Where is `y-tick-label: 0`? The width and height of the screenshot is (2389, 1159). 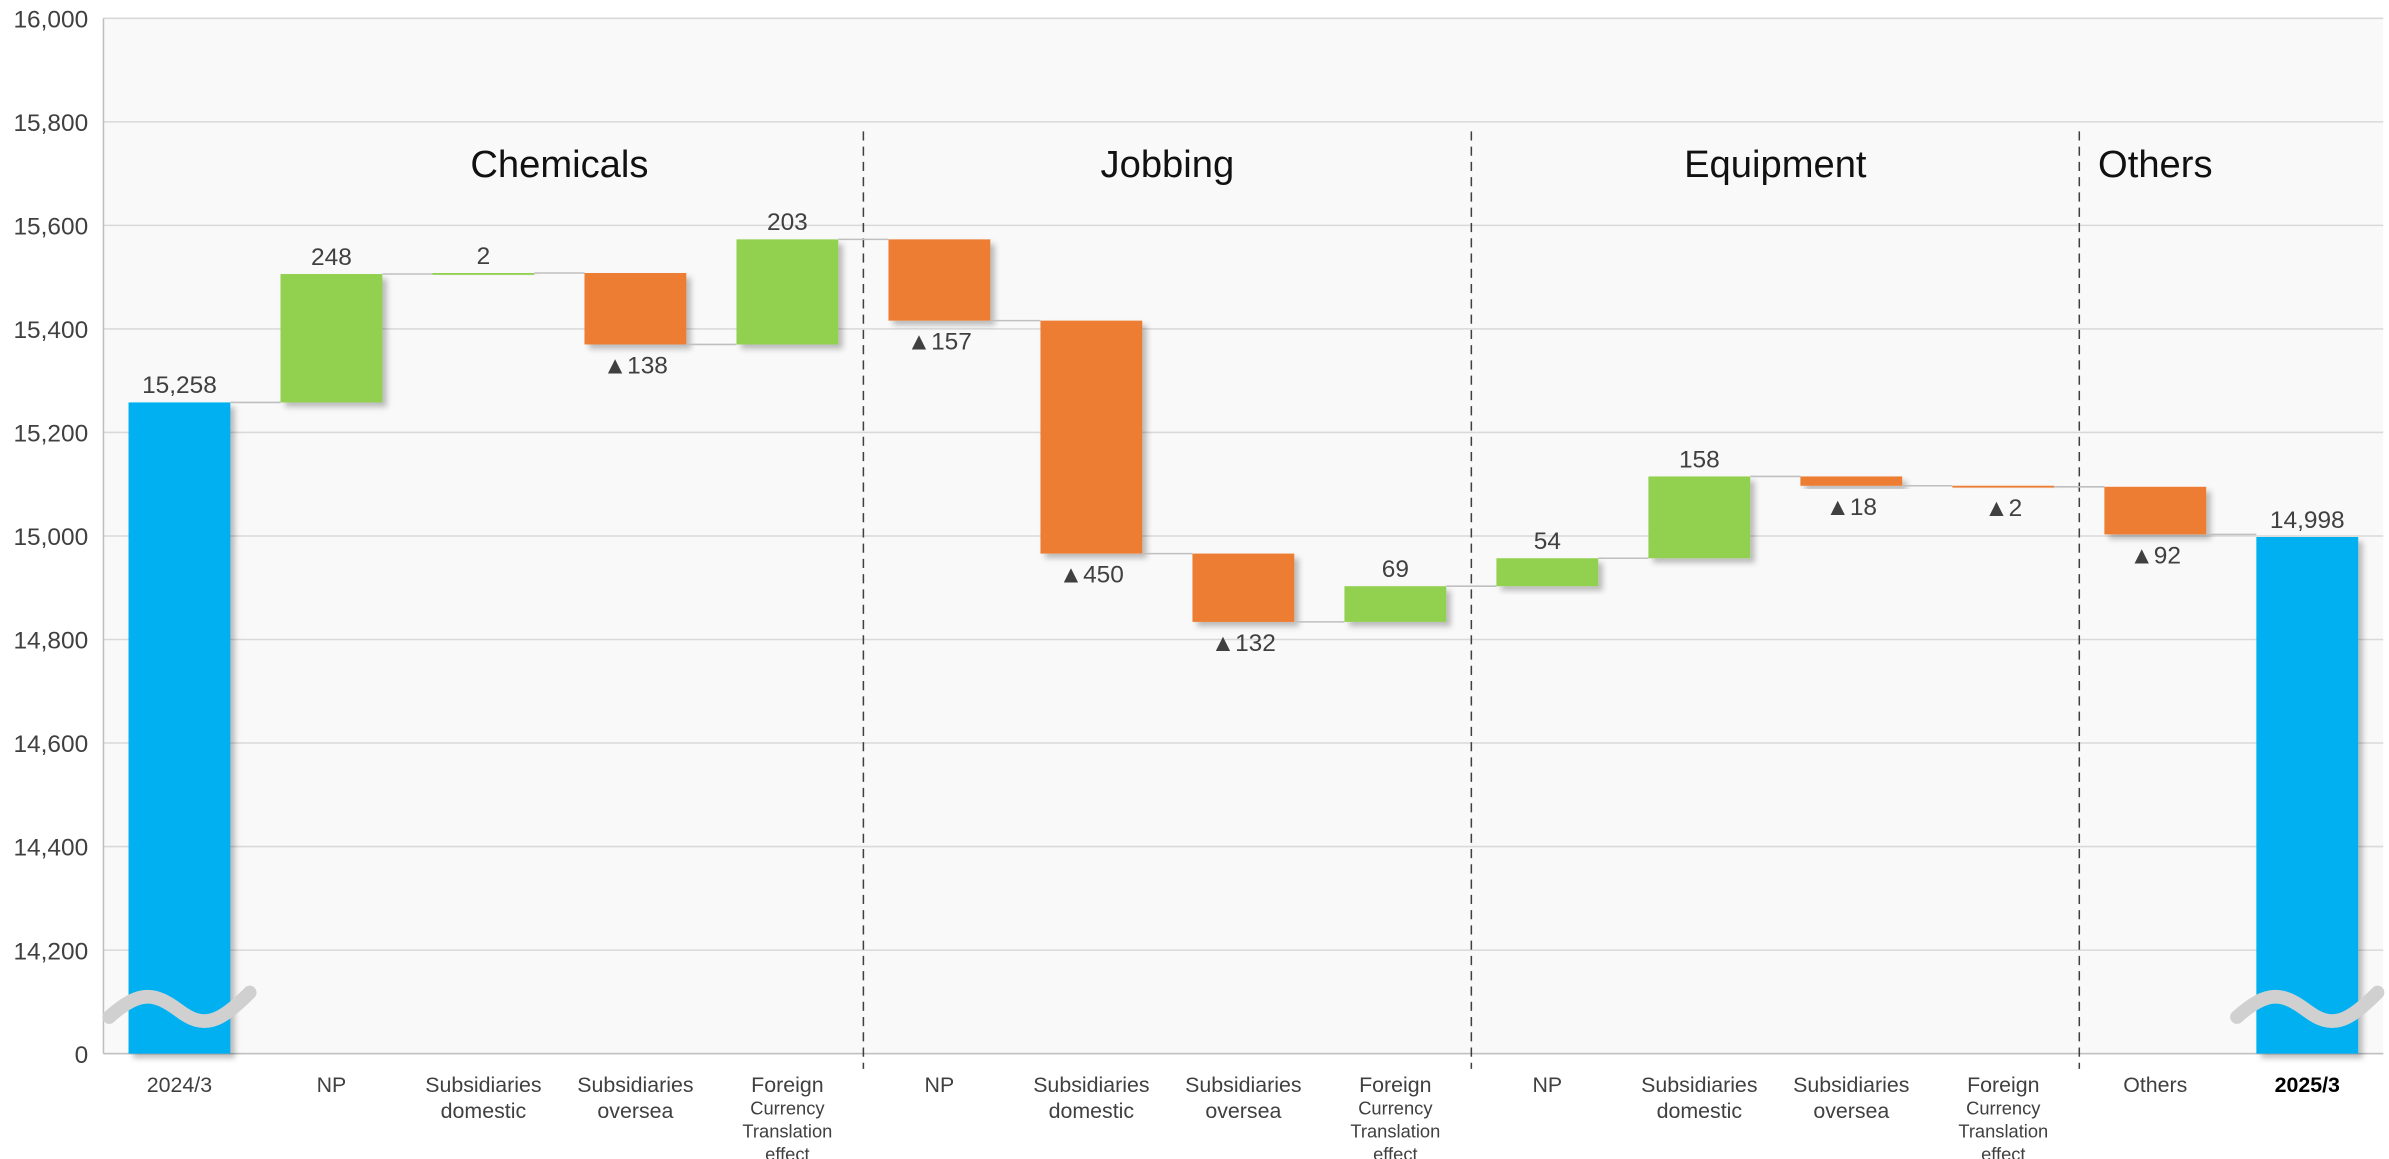 y-tick-label: 0 is located at coordinates (82, 1055).